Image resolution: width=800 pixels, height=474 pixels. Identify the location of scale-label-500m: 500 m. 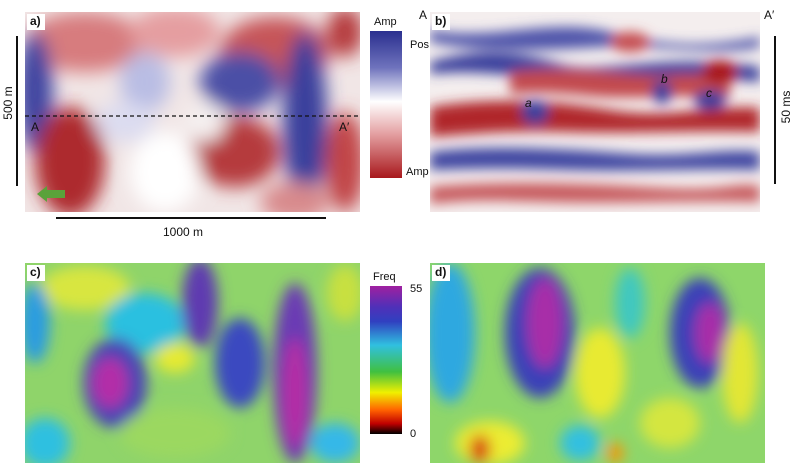
(8, 103).